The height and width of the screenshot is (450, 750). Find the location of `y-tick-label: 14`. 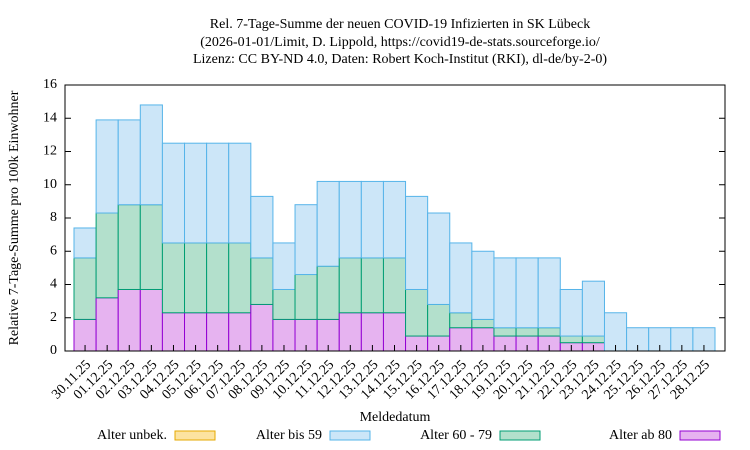

y-tick-label: 14 is located at coordinates (50, 117).